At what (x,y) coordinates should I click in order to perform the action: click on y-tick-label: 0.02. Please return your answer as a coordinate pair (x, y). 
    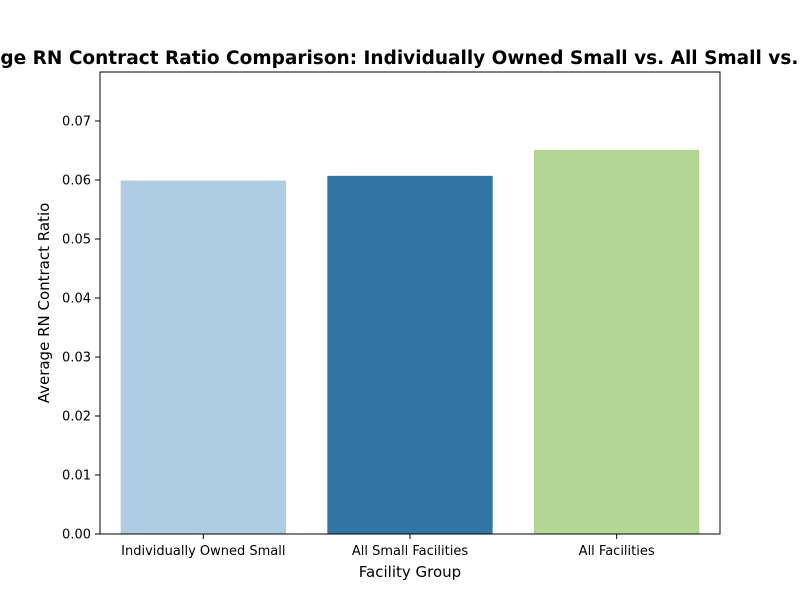
    Looking at the image, I should click on (76, 416).